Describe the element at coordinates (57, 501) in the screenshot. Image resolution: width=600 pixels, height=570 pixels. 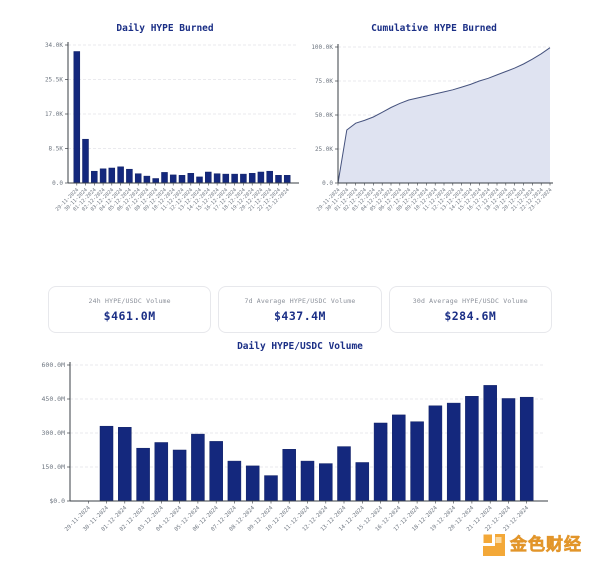
I see `svg-text: $0.0` at that location.